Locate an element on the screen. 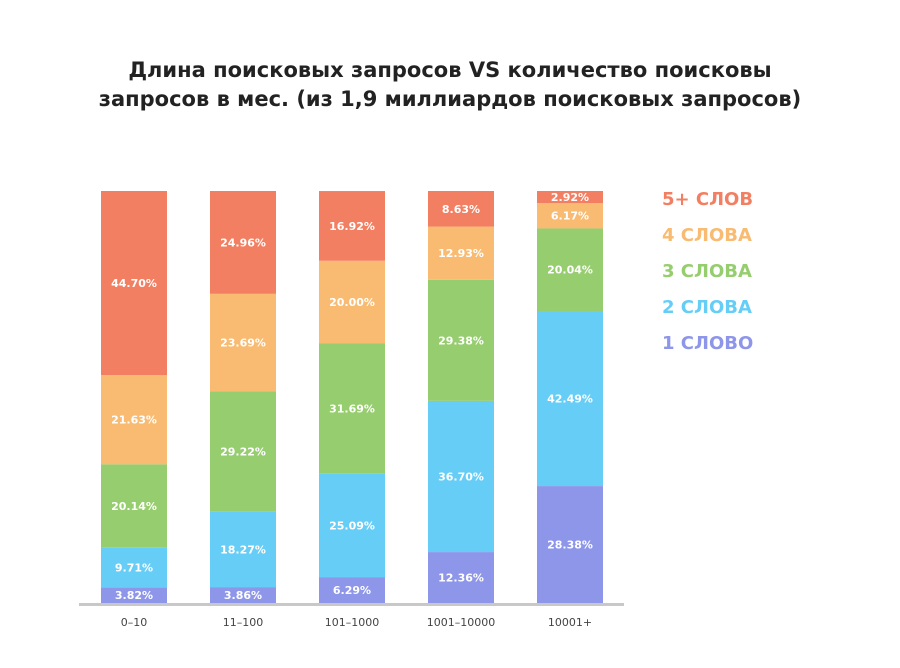  segment-value-label: 16.92% is located at coordinates (352, 226).